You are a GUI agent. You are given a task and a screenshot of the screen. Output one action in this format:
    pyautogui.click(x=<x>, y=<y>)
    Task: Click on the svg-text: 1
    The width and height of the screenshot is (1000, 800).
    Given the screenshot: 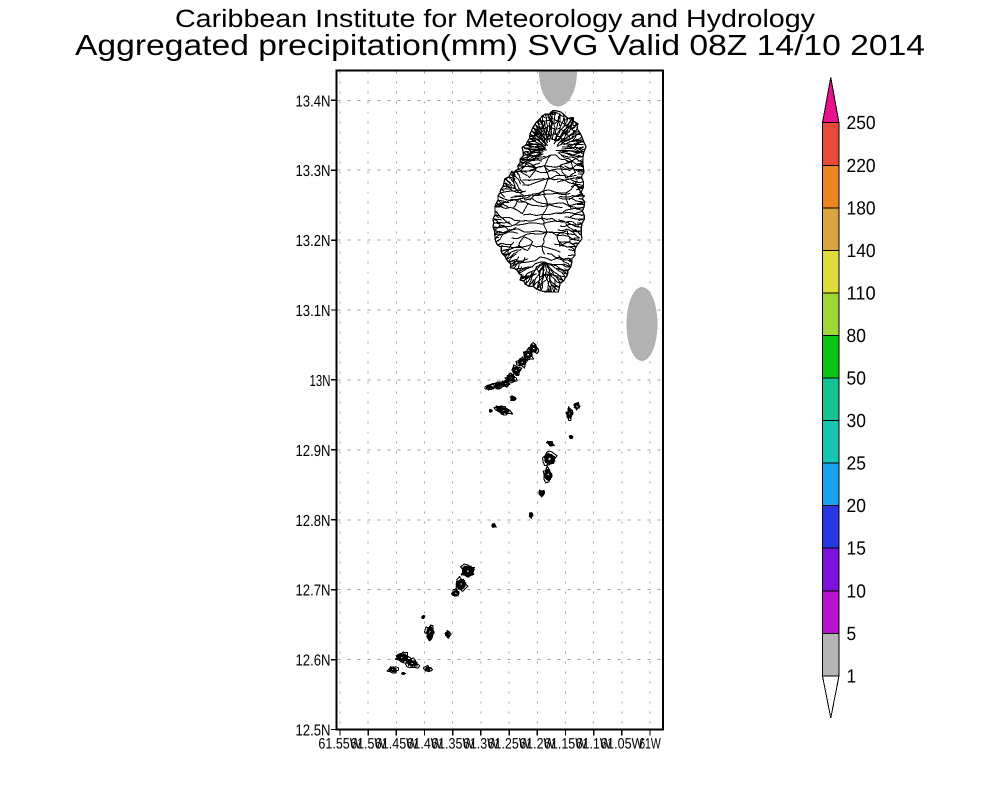 What is the action you would take?
    pyautogui.click(x=852, y=676)
    